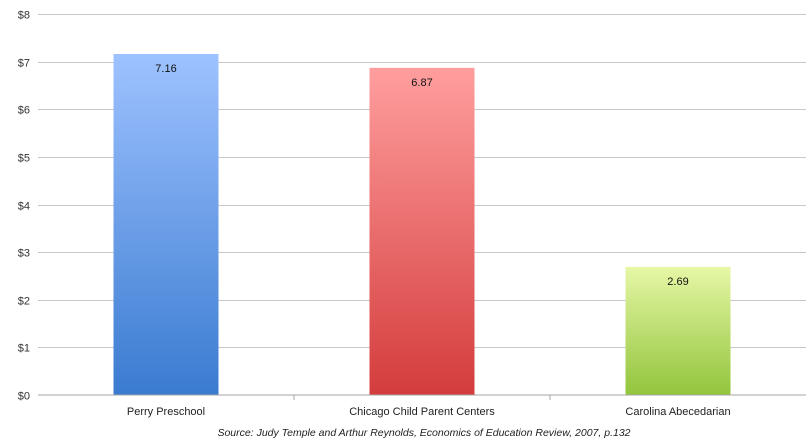 This screenshot has width=809, height=443. Describe the element at coordinates (677, 412) in the screenshot. I see `category-label: Carolina Abecedarian` at that location.